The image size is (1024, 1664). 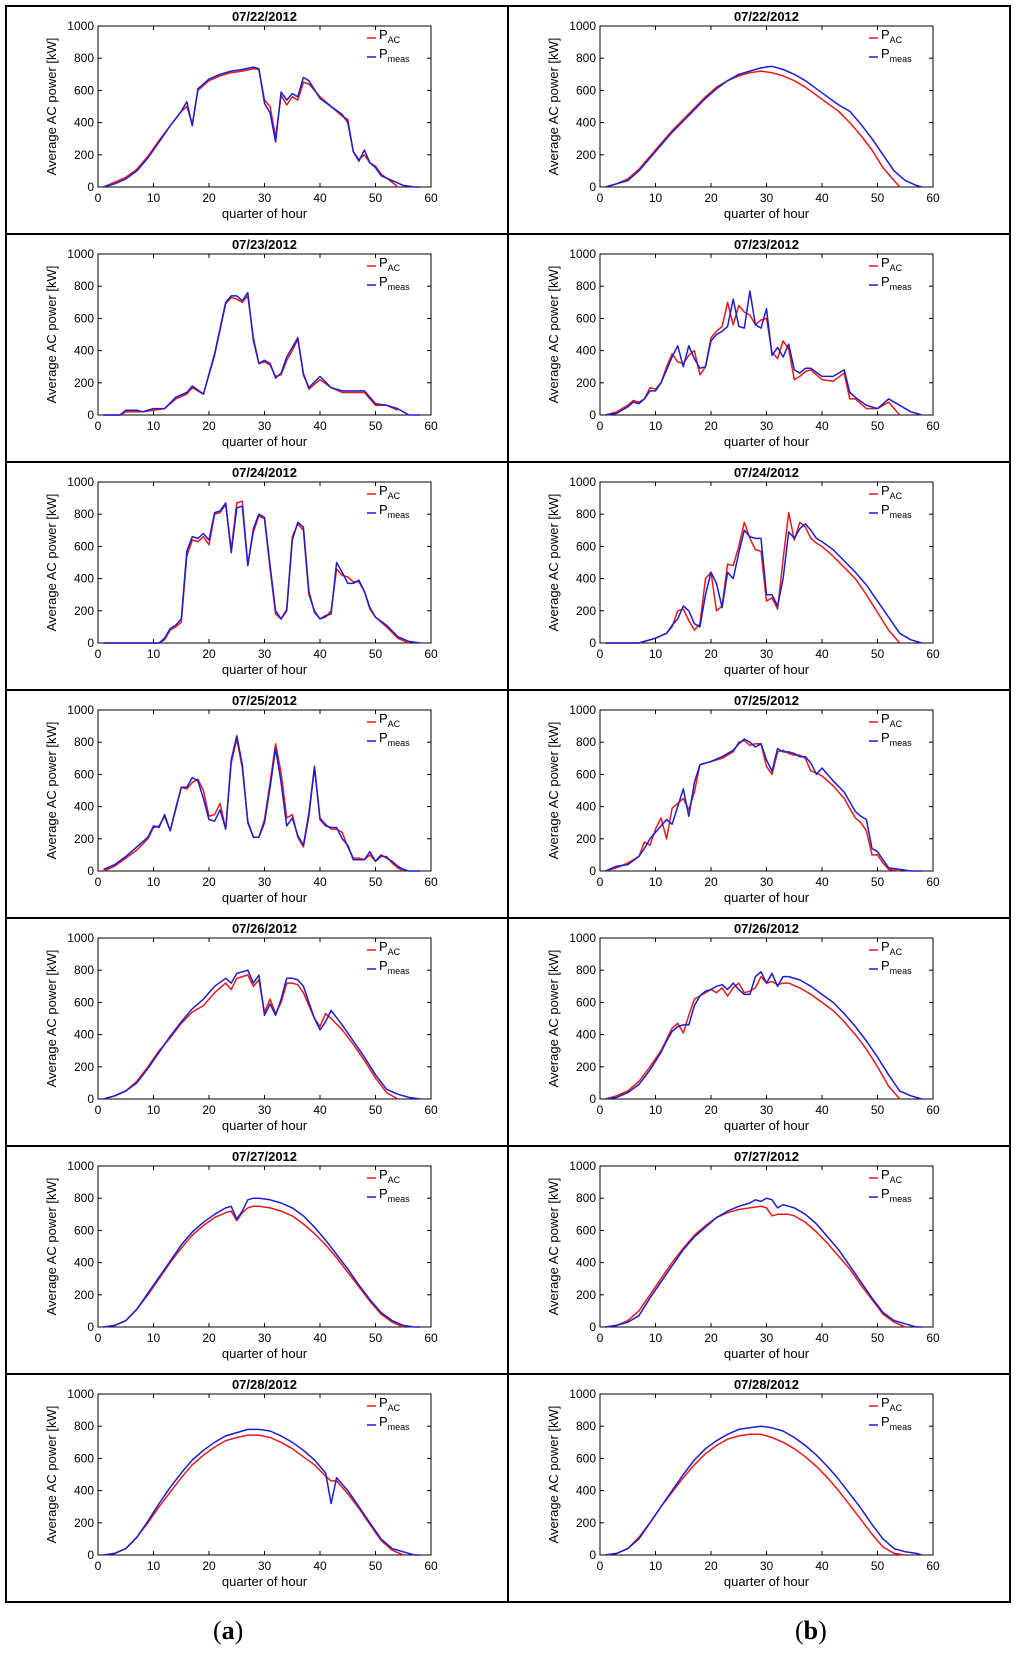 What do you see at coordinates (264, 928) in the screenshot?
I see `chart-title: 07/26/2012` at bounding box center [264, 928].